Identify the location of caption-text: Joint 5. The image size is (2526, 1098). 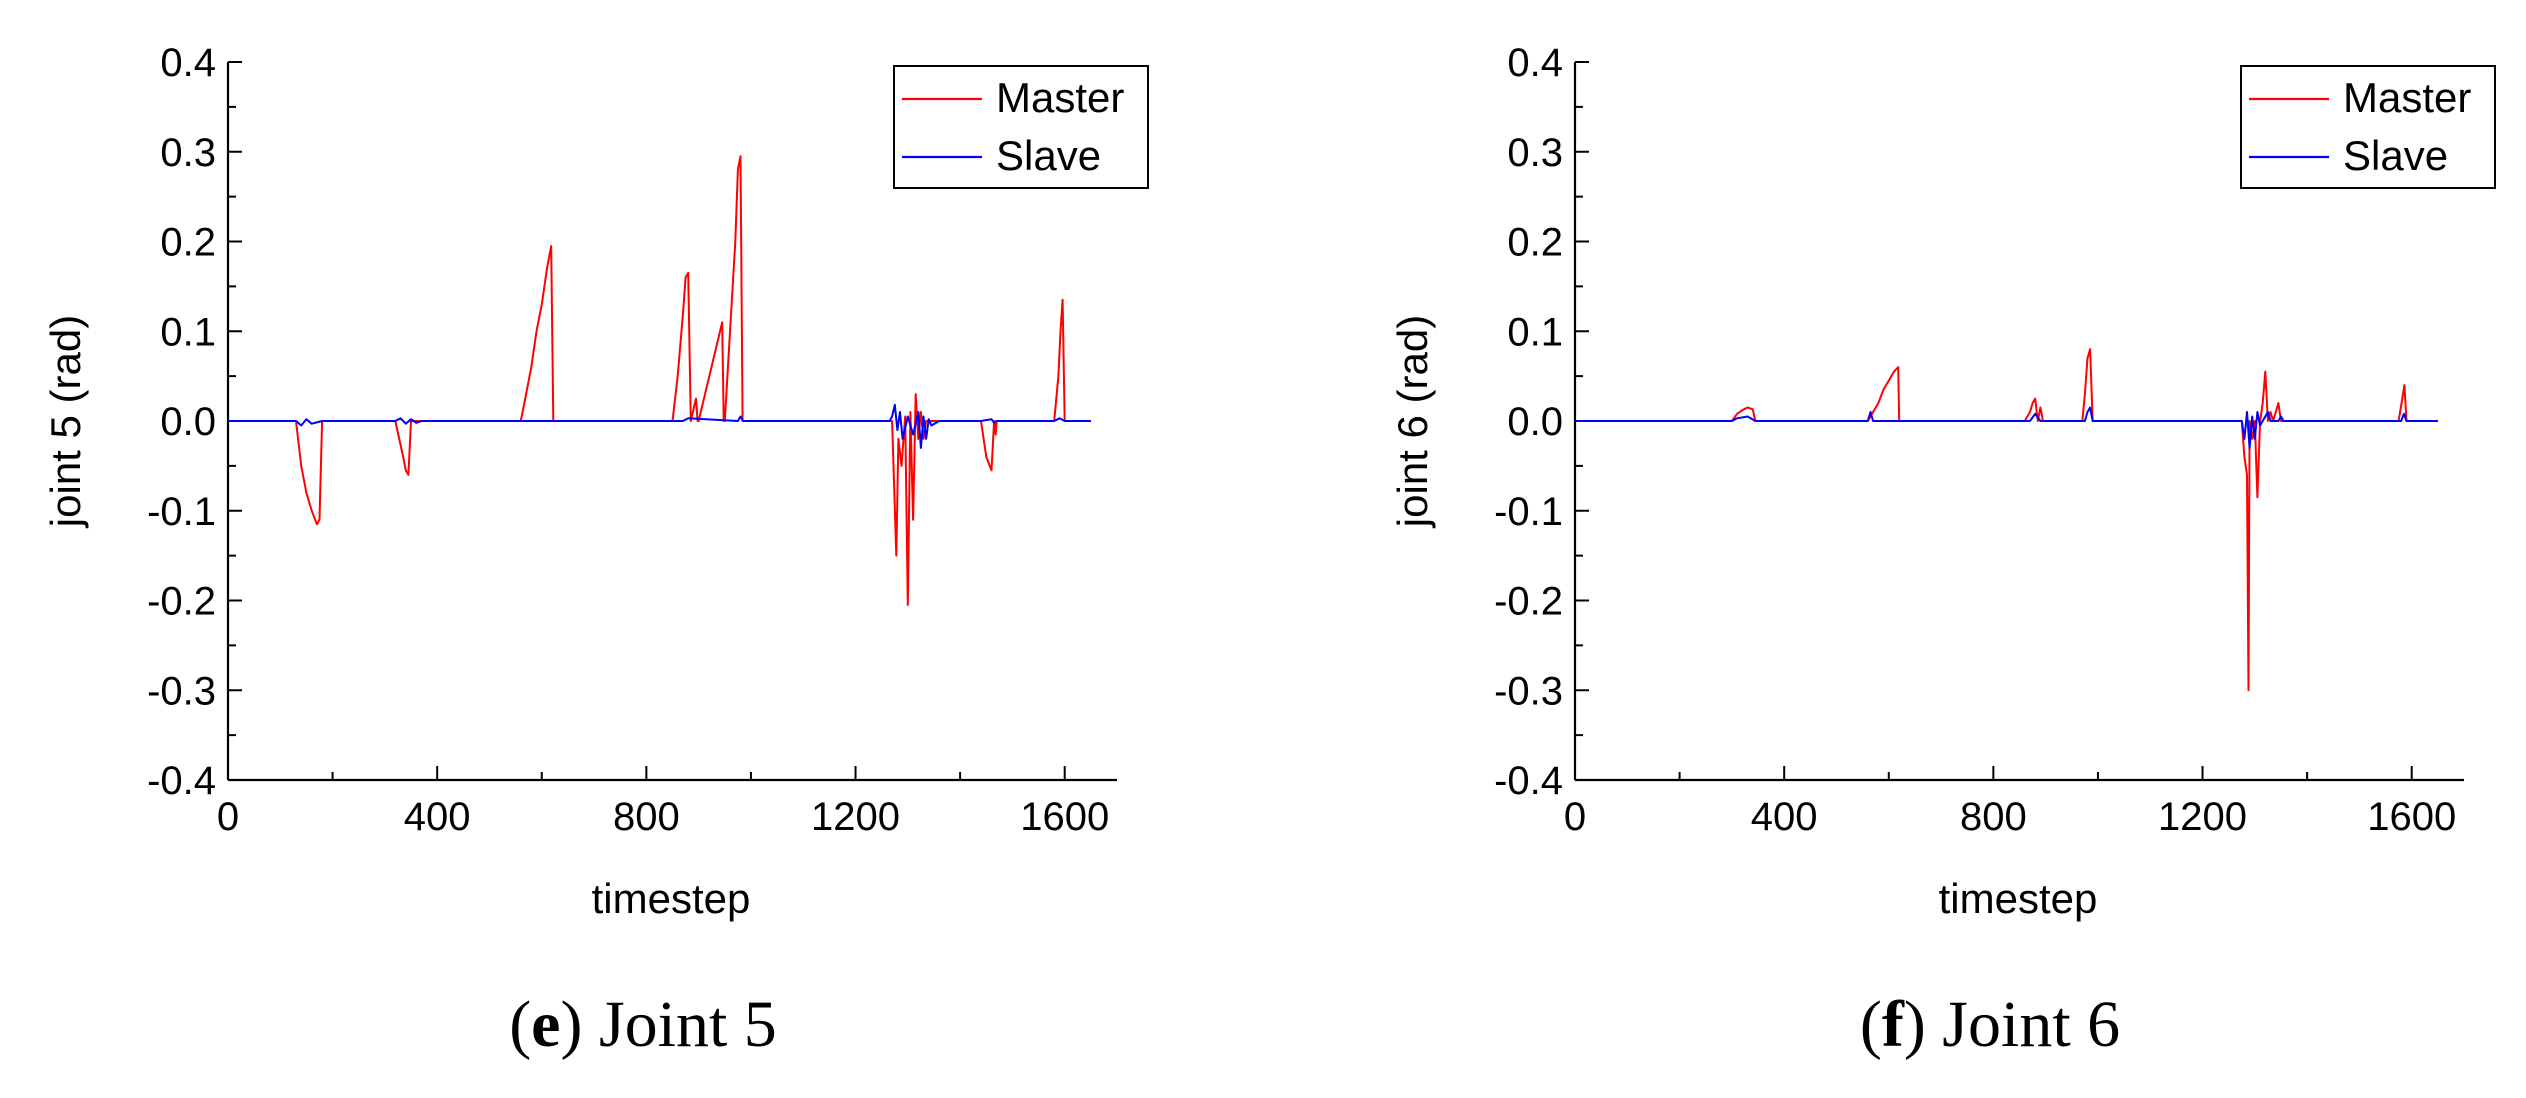
(688, 1024).